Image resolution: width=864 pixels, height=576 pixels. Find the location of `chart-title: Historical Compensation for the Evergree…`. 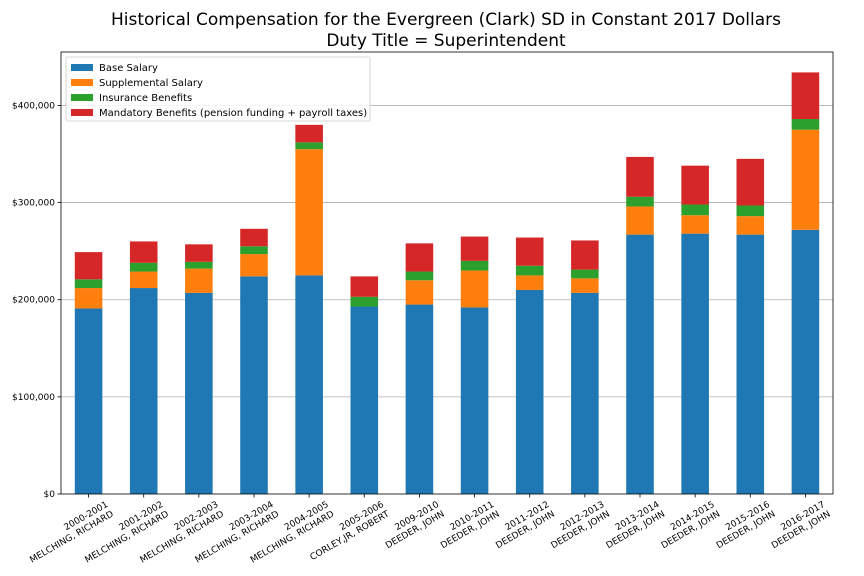

chart-title: Historical Compensation for the Evergree… is located at coordinates (446, 20).